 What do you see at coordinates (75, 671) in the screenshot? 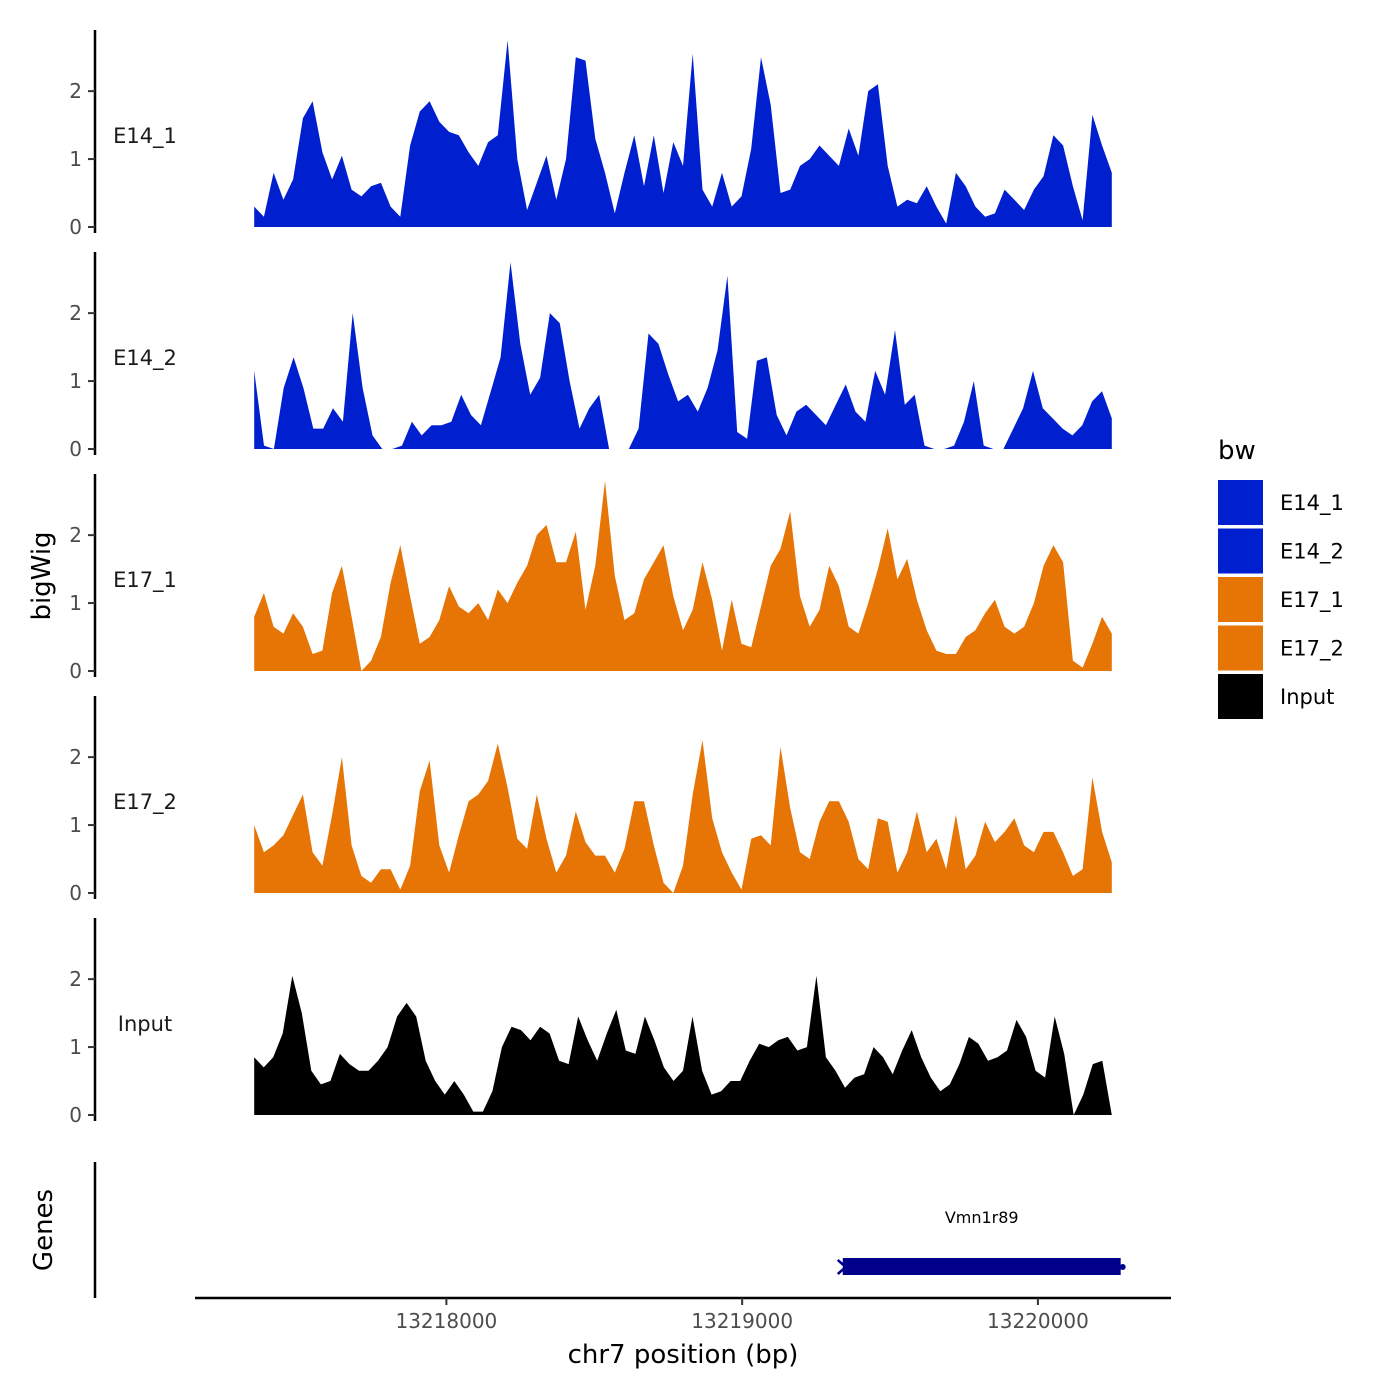
I see `y-tick-label-e17-1-0: 0` at bounding box center [75, 671].